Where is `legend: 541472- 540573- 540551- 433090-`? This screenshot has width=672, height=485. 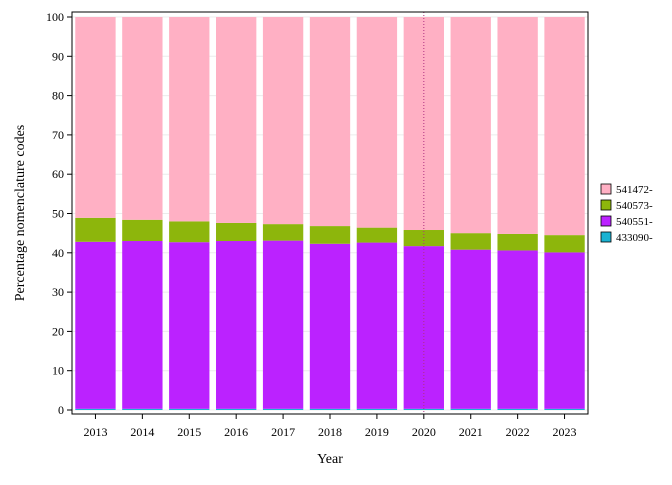 legend: 541472- 540573- 540551- 433090- is located at coordinates (626, 213).